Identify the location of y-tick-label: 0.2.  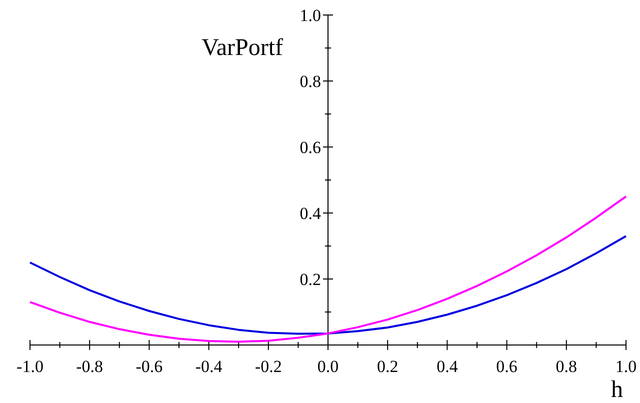
(310, 279).